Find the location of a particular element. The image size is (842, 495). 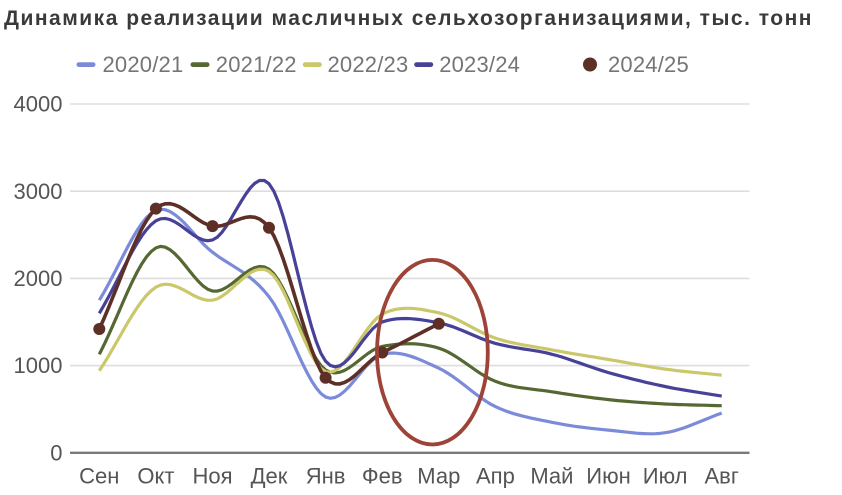

svg-text: Дек is located at coordinates (269, 476).